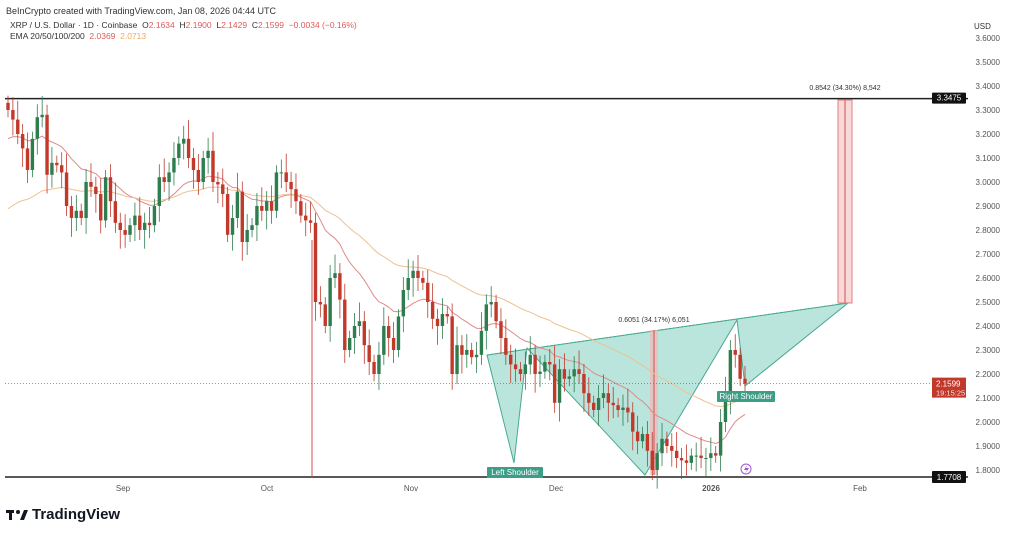 The image size is (1024, 534). I want to click on support-price-tag: 1.7708, so click(949, 477).